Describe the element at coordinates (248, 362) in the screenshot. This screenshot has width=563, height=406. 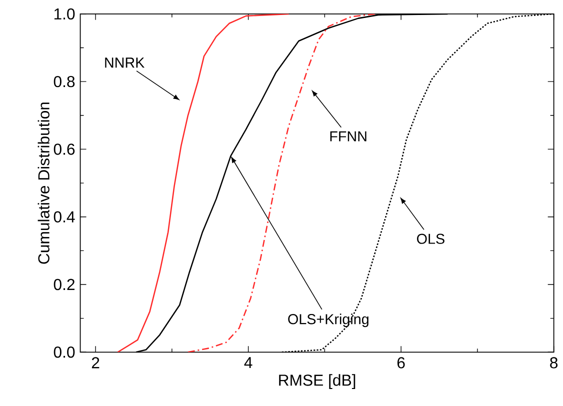
I see `x-tick-label: 4` at that location.